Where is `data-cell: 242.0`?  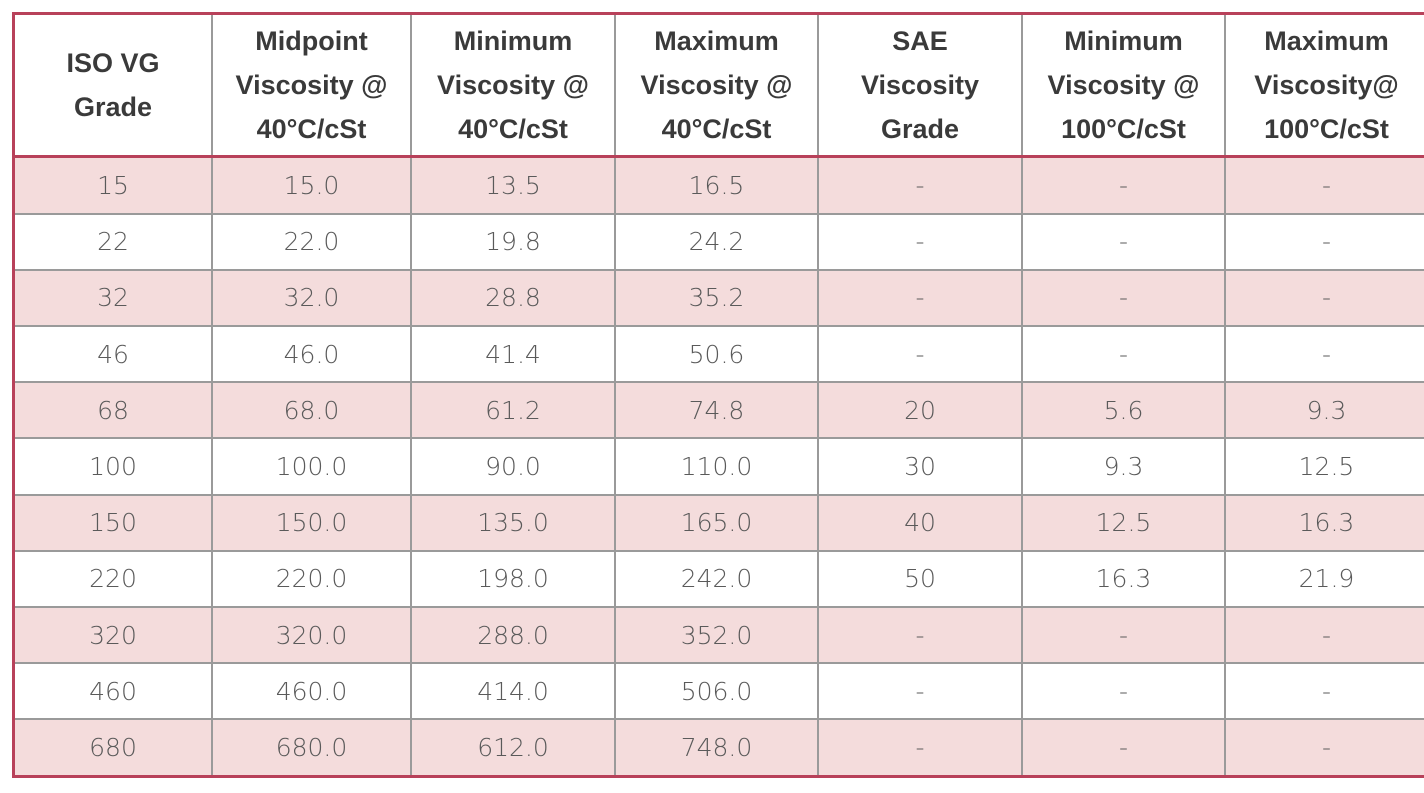 data-cell: 242.0 is located at coordinates (716, 578).